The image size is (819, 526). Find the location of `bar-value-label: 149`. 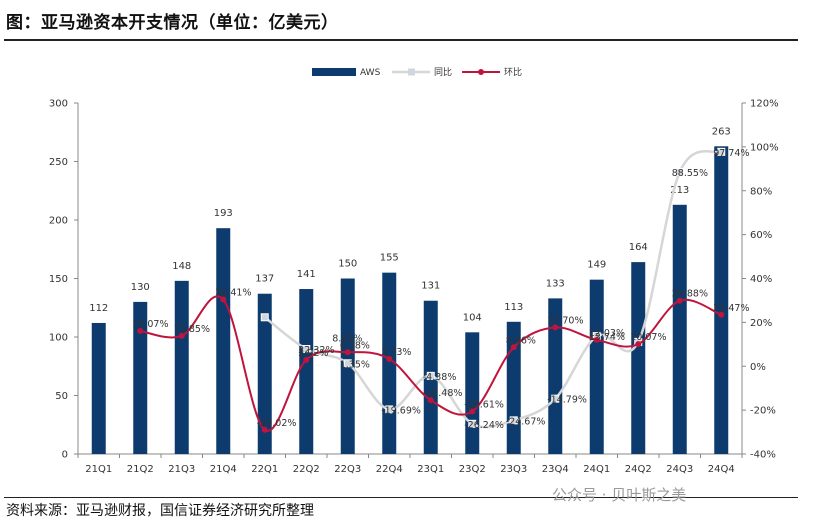

bar-value-label: 149 is located at coordinates (596, 265).